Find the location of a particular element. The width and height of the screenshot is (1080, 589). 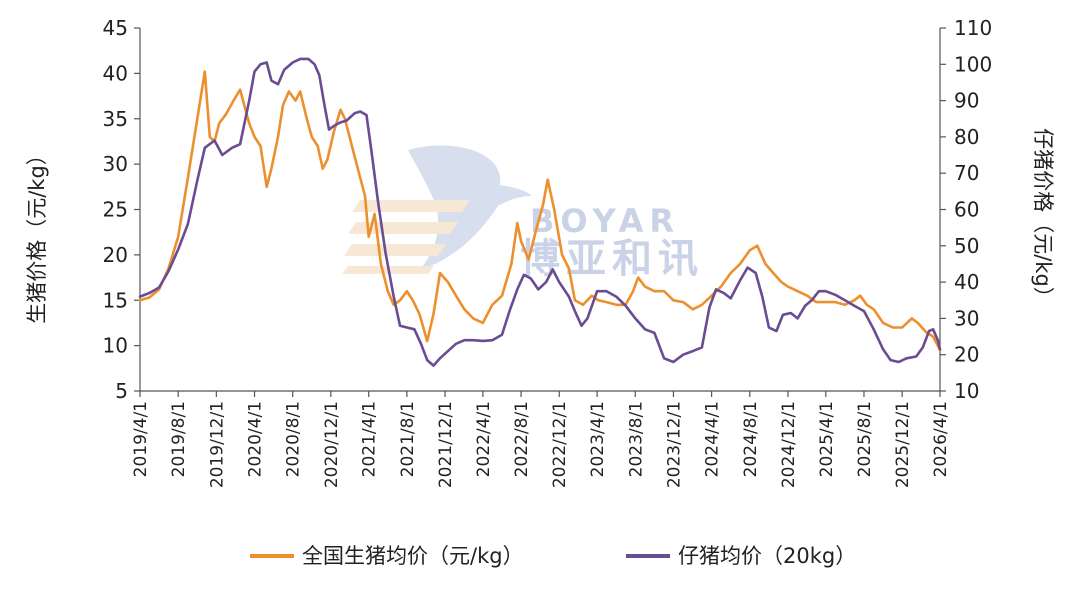

left-y-tick-label: 40 is located at coordinates (115, 73).